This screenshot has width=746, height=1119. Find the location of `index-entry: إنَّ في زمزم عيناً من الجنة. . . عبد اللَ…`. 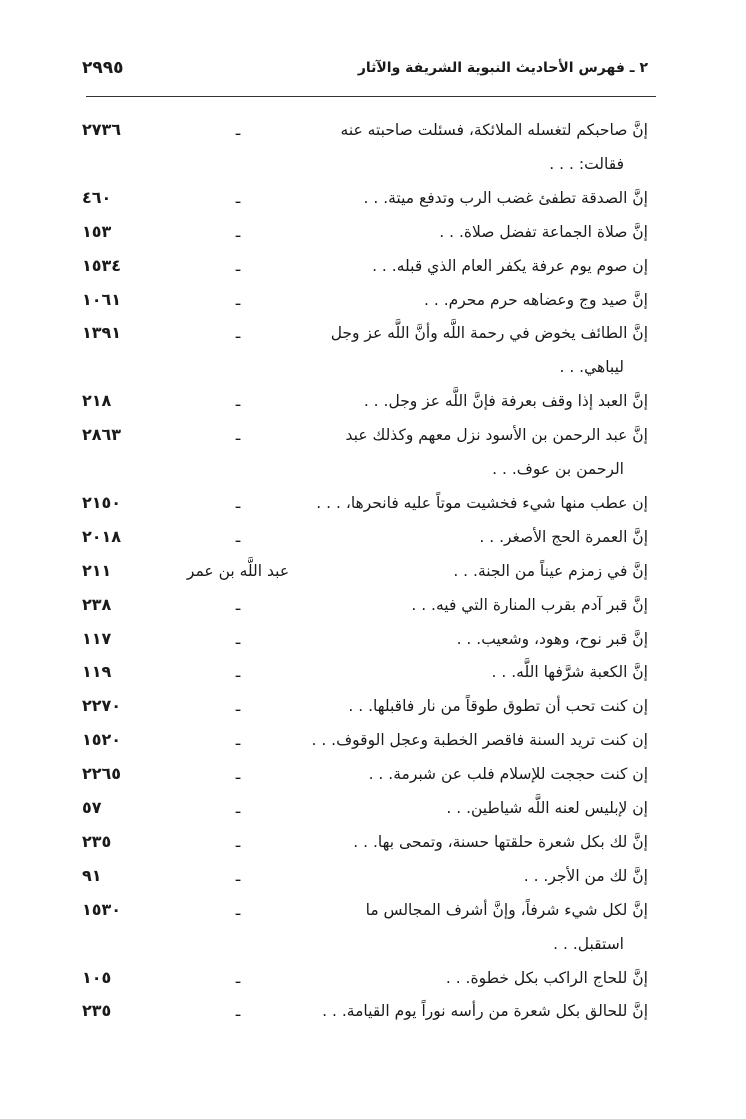

index-entry: إنَّ في زمزم عيناً من الجنة. . . عبد اللَ… is located at coordinates (373, 571).